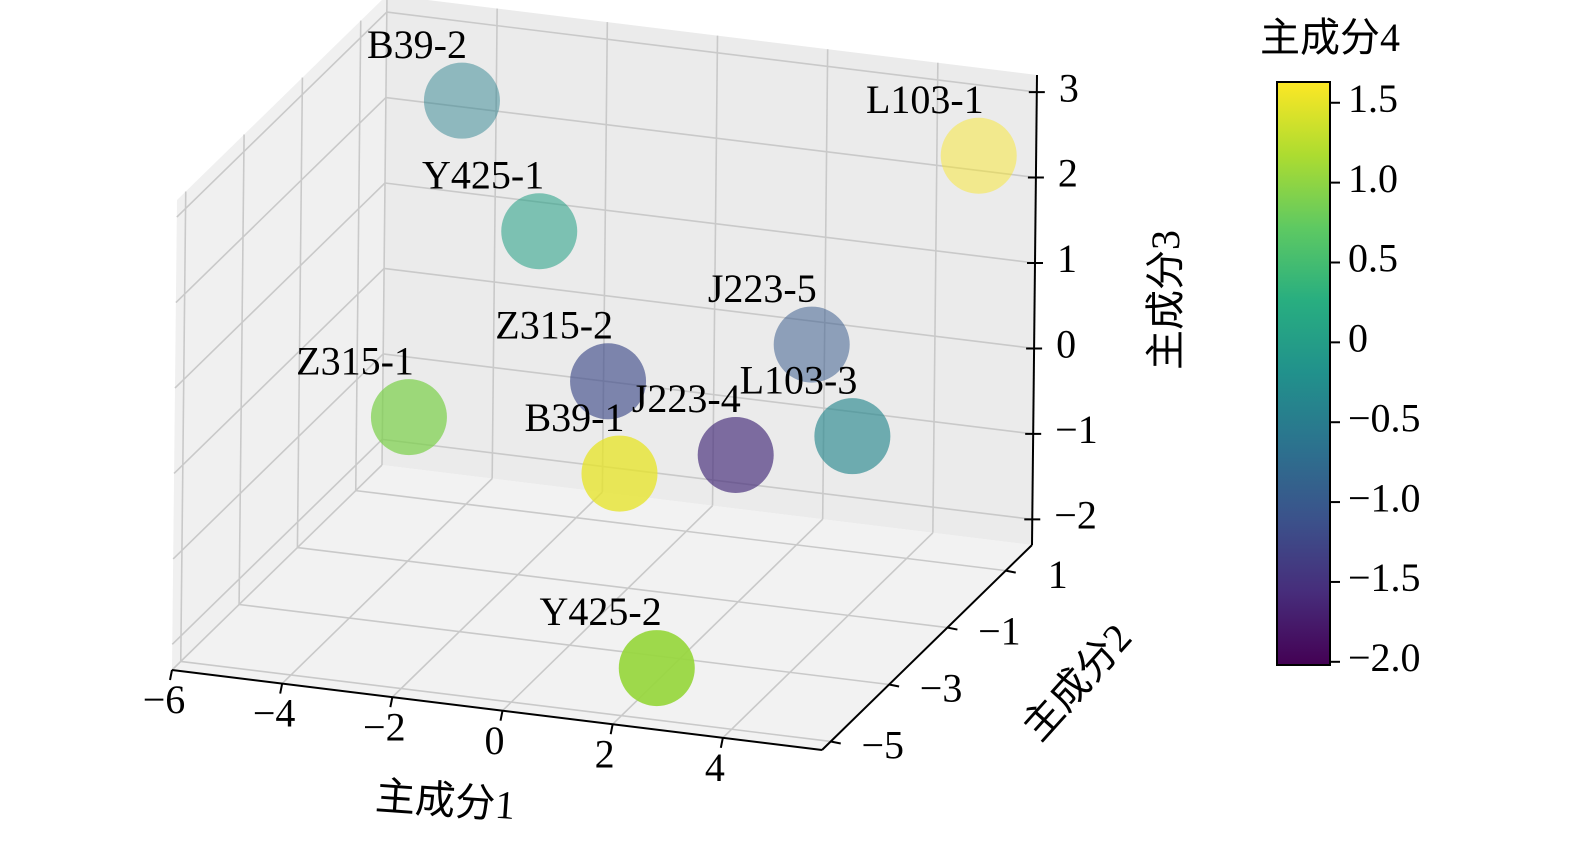  Describe the element at coordinates (1303, 373) in the screenshot. I see `colorbar-scale` at that location.